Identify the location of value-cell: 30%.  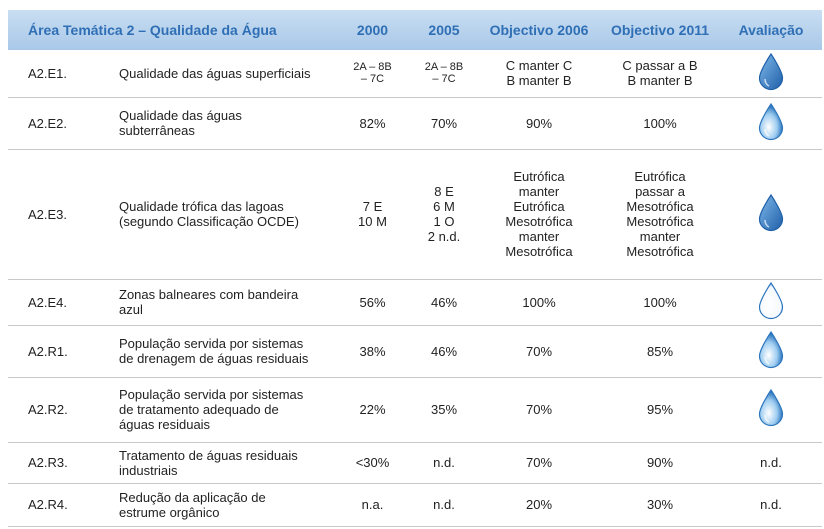
(660, 505).